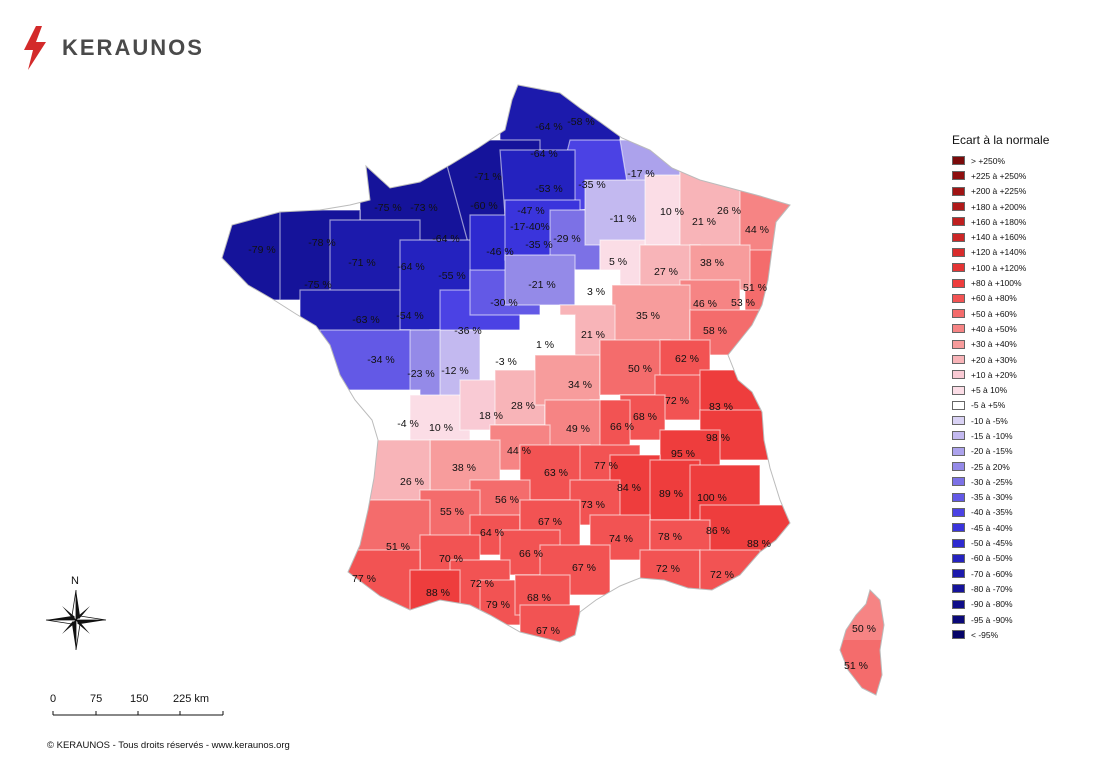 This screenshot has width=1098, height=782. I want to click on legend-item: +20 à +30%, so click(1022, 359).